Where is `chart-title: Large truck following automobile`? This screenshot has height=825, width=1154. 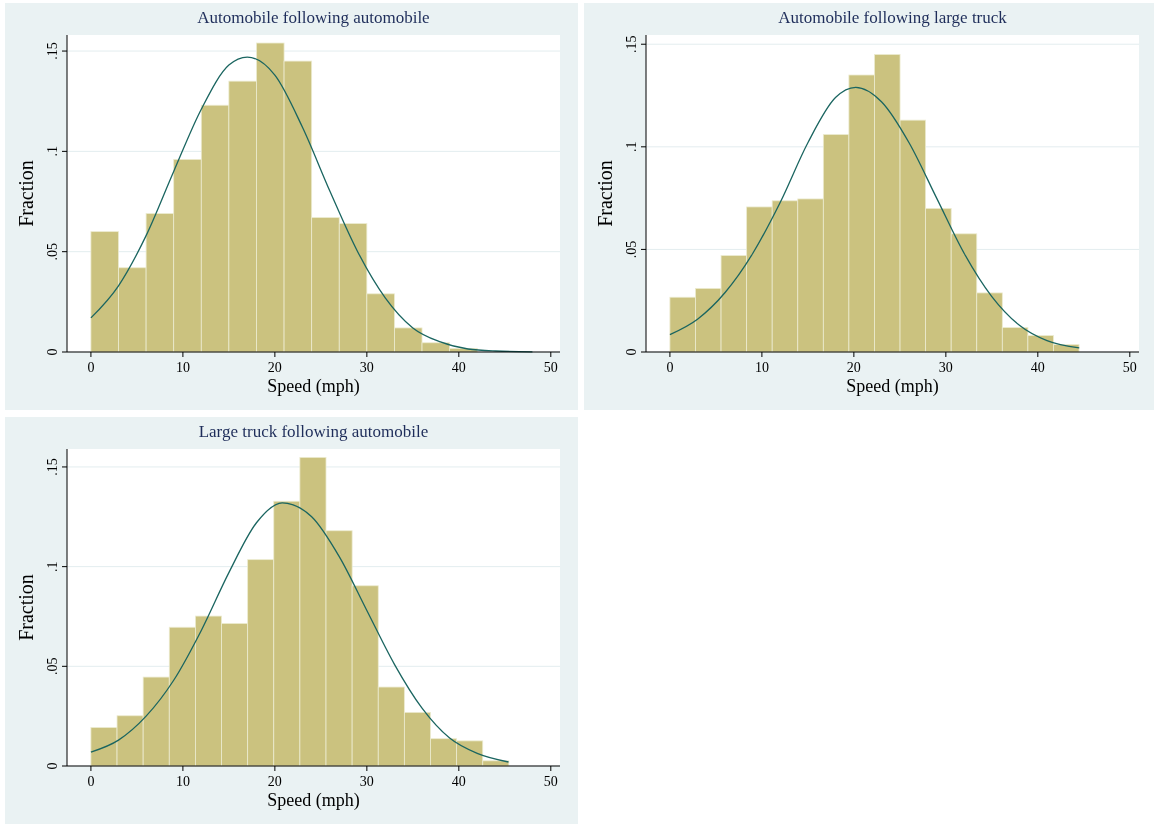
chart-title: Large truck following automobile is located at coordinates (313, 431).